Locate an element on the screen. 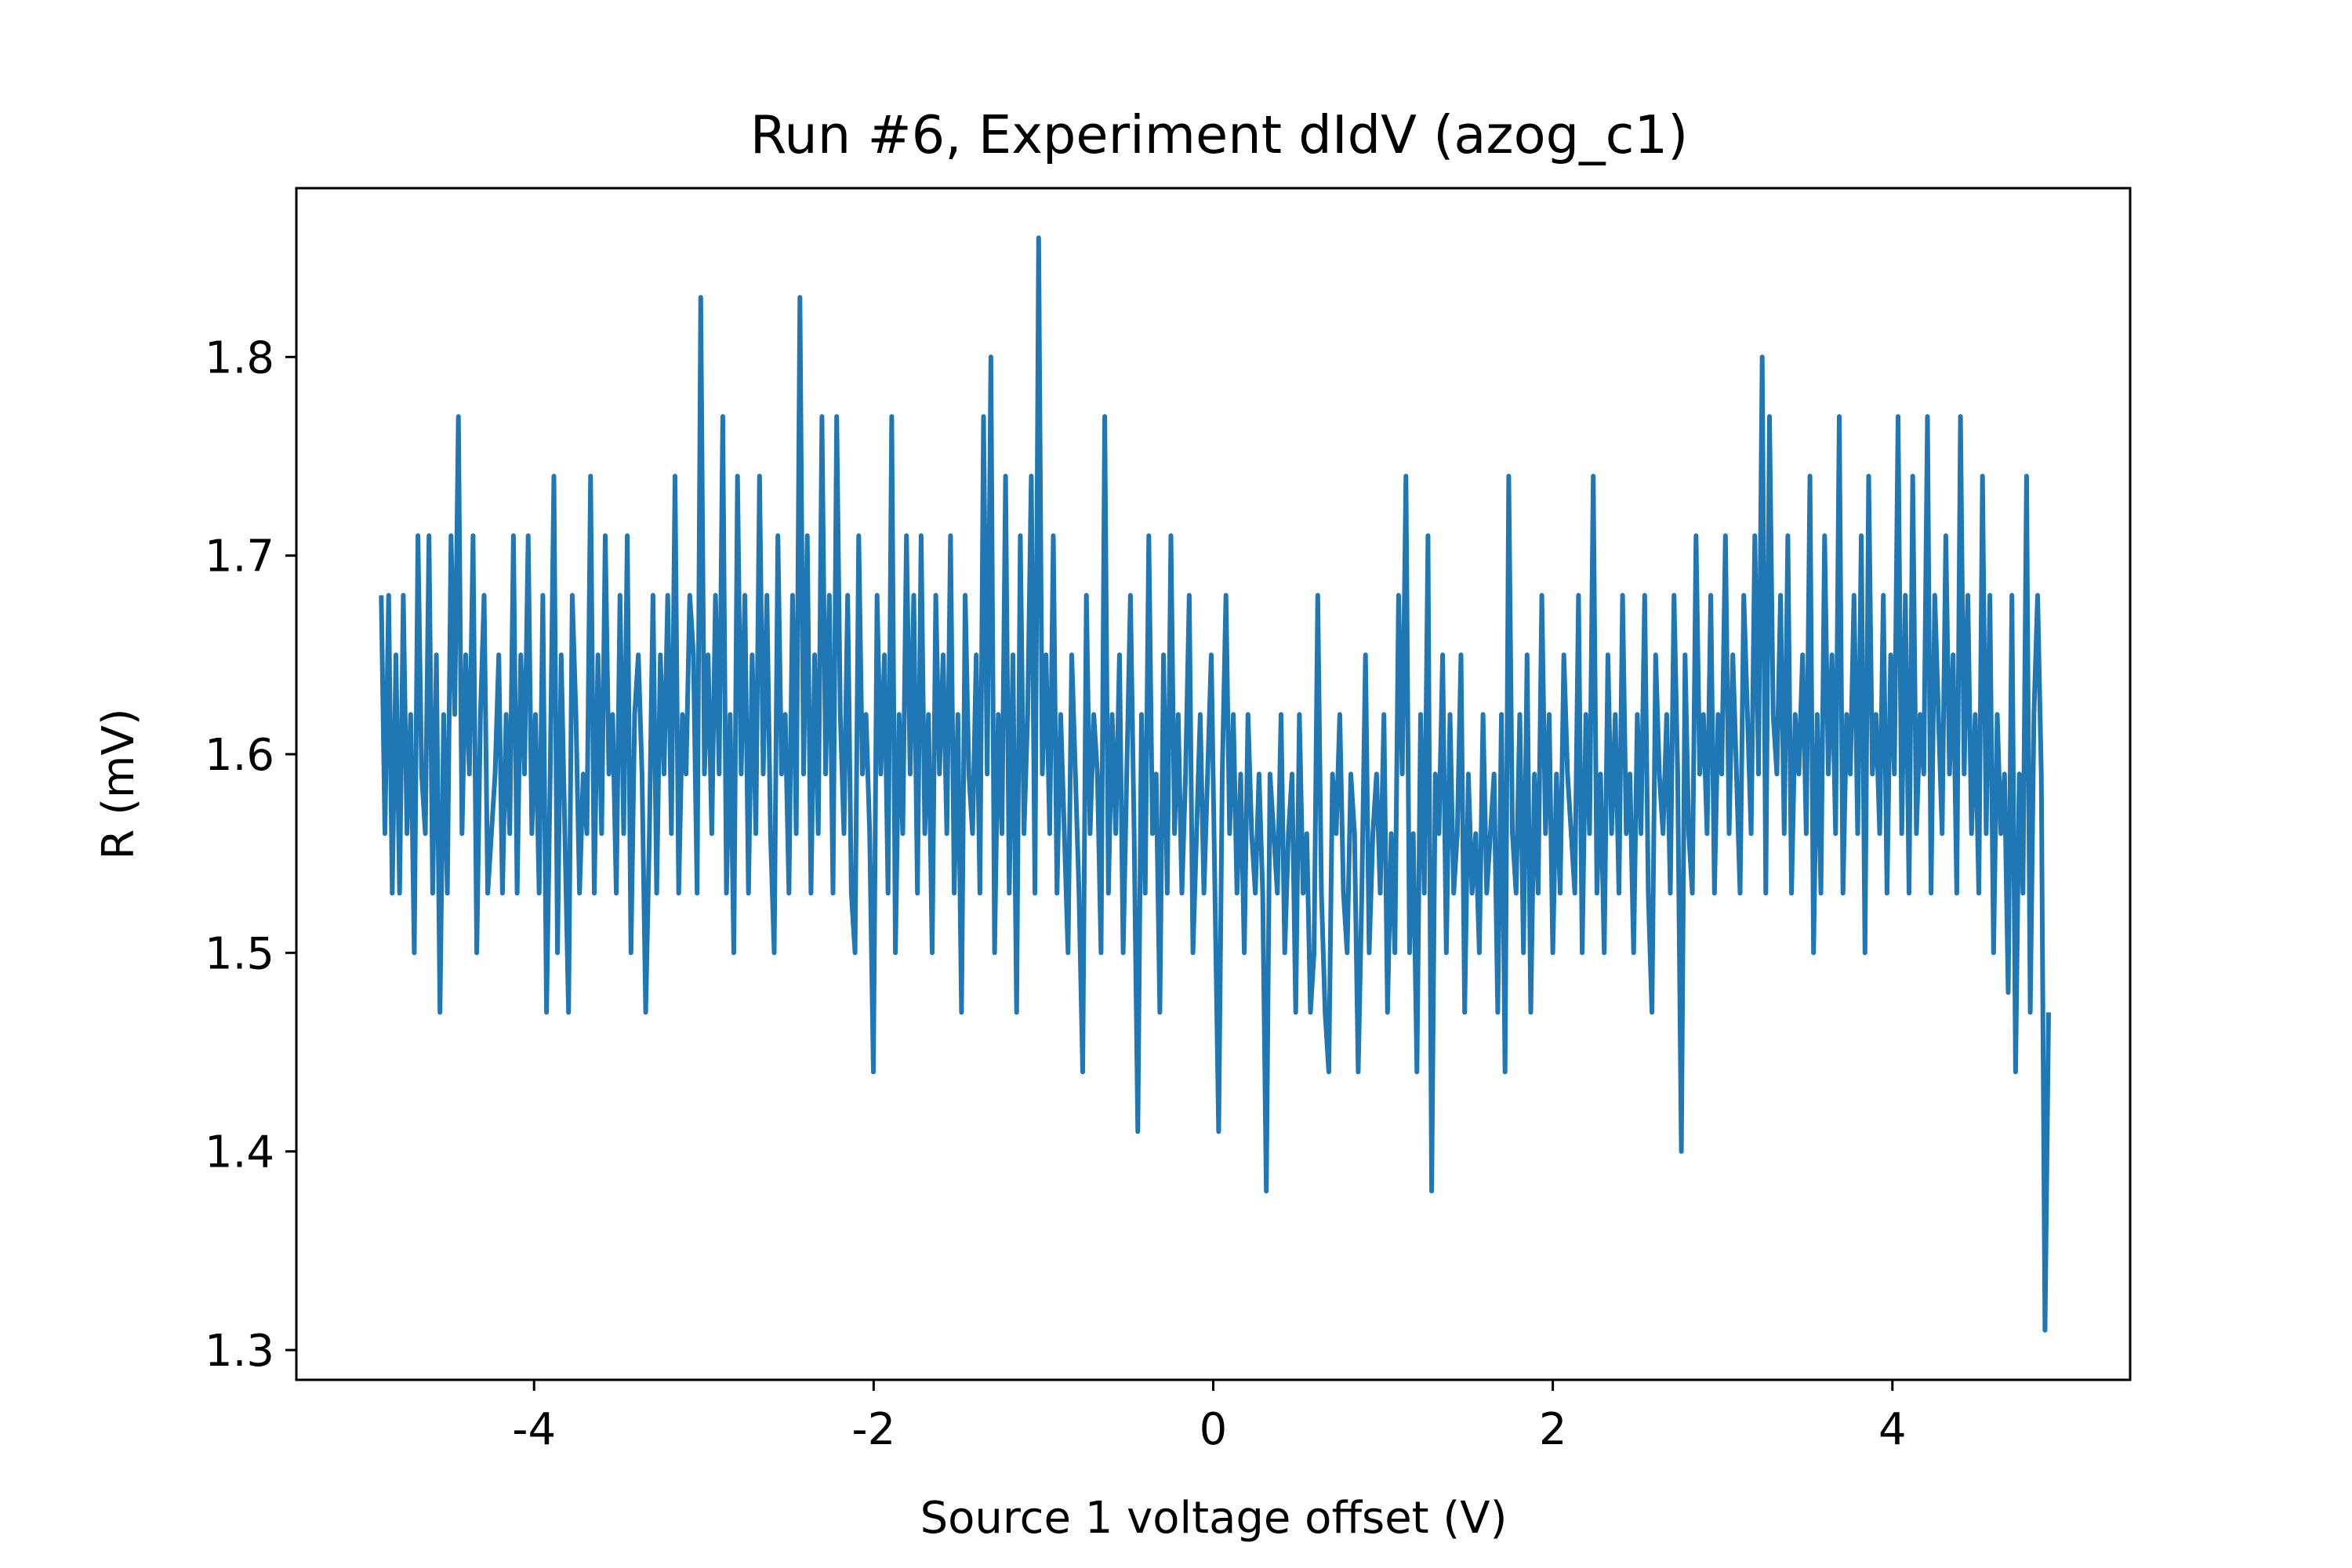 Image resolution: width=2352 pixels, height=1568 pixels. y-tick-label: 1.6 is located at coordinates (239, 755).